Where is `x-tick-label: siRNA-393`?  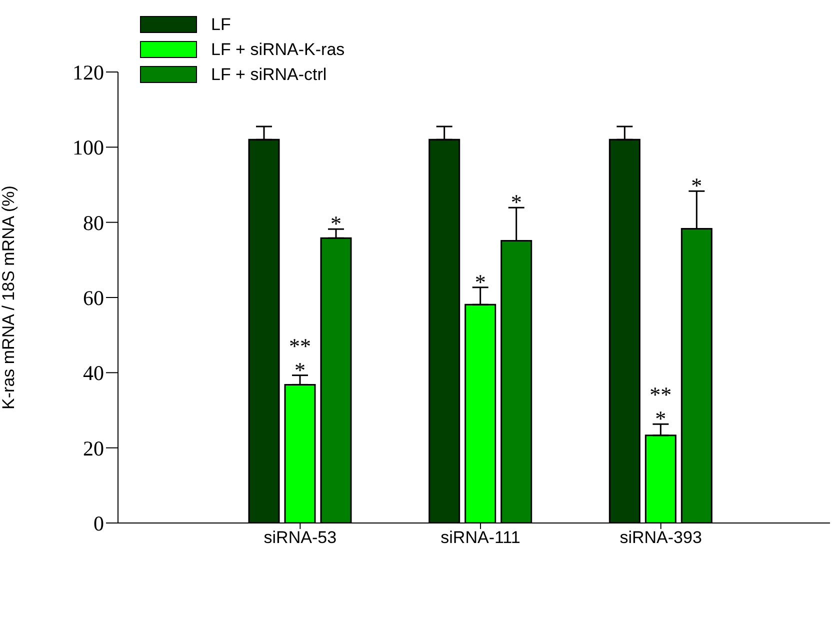 x-tick-label: siRNA-393 is located at coordinates (661, 538).